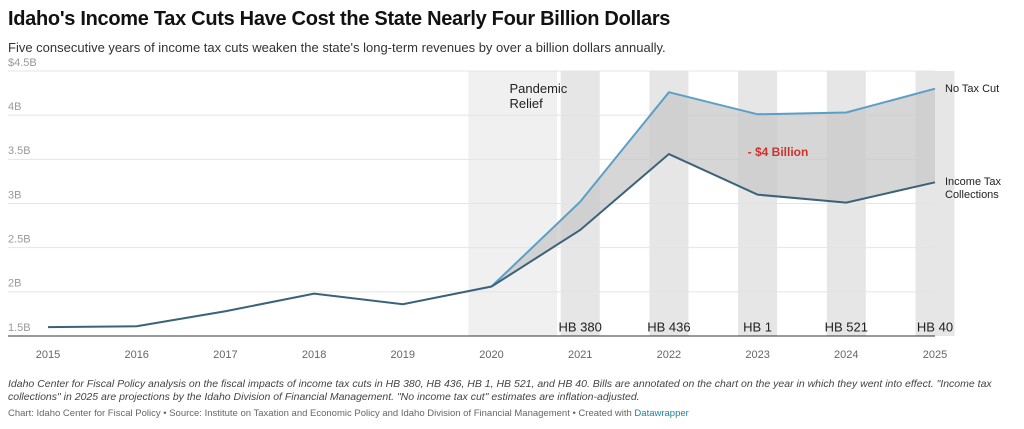  I want to click on x-tick-label: 2021, so click(580, 355).